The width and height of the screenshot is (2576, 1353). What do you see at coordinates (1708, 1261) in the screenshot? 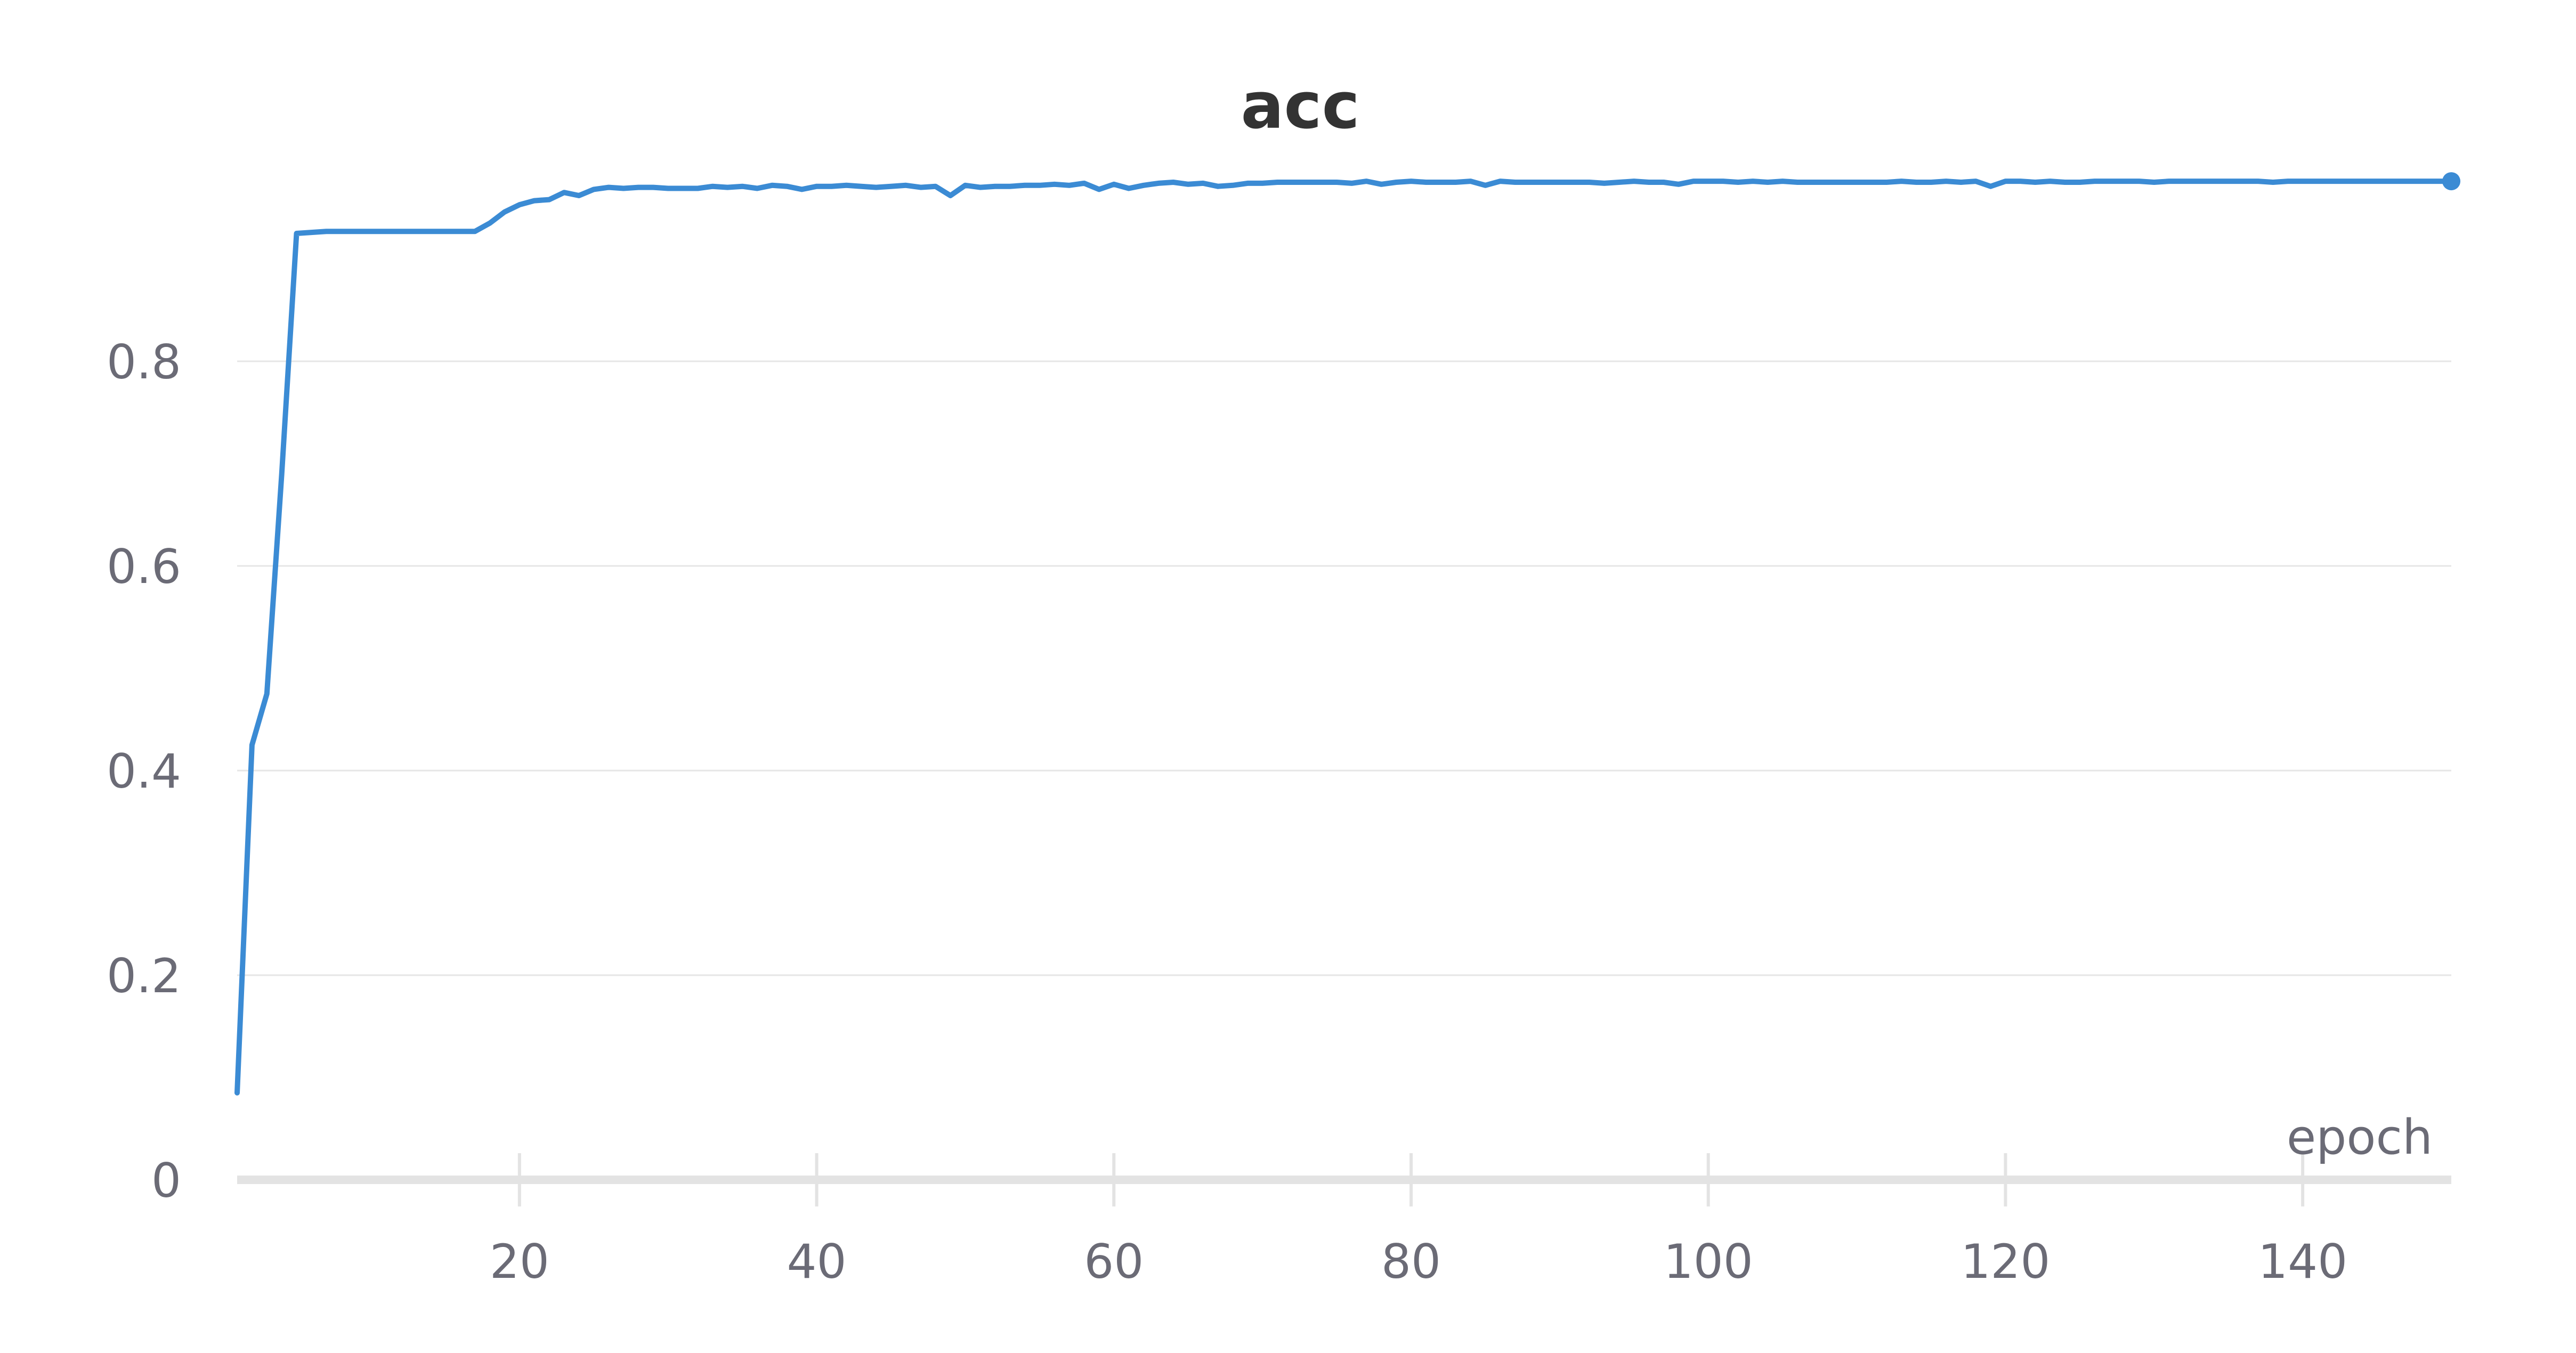
I see `x-tick-label: 100` at bounding box center [1708, 1261].